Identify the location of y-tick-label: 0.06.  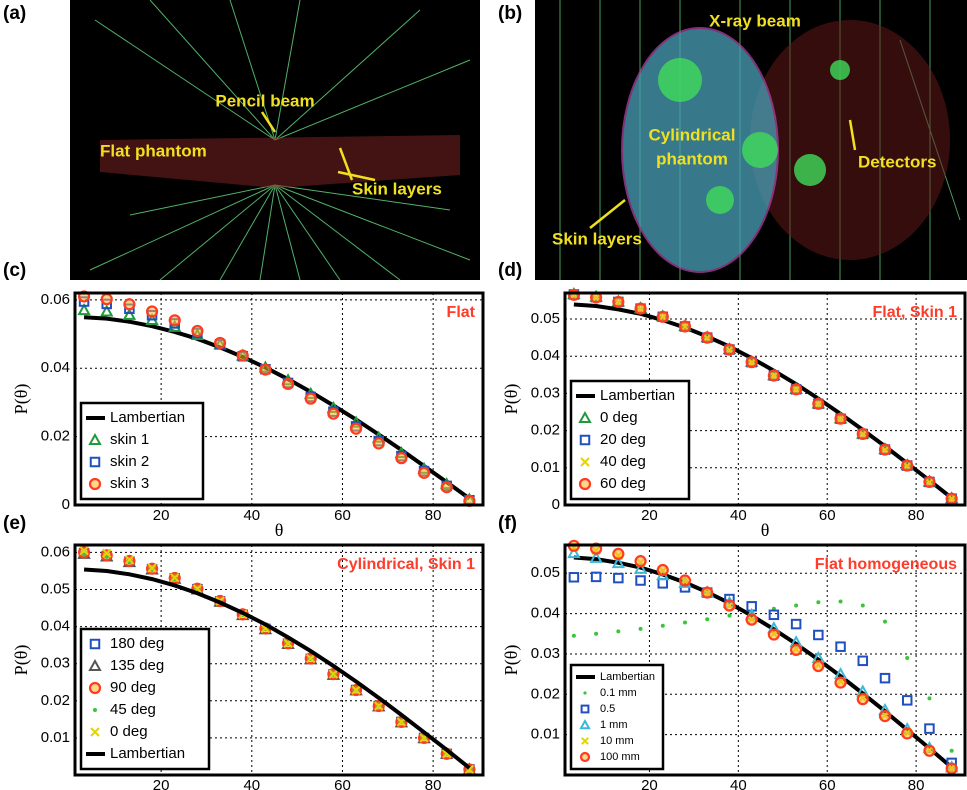
(55, 551).